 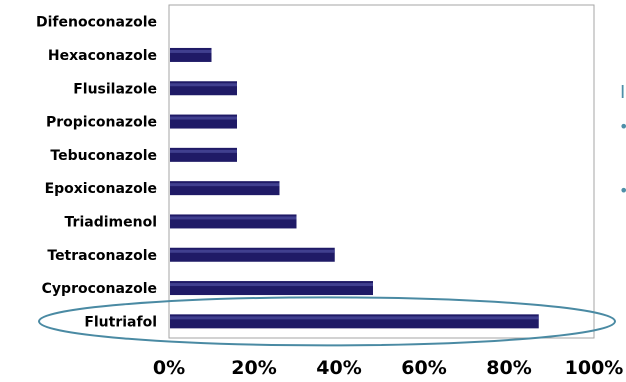 What do you see at coordinates (111, 222) in the screenshot?
I see `category-label-triadimenol: Triadimenol` at bounding box center [111, 222].